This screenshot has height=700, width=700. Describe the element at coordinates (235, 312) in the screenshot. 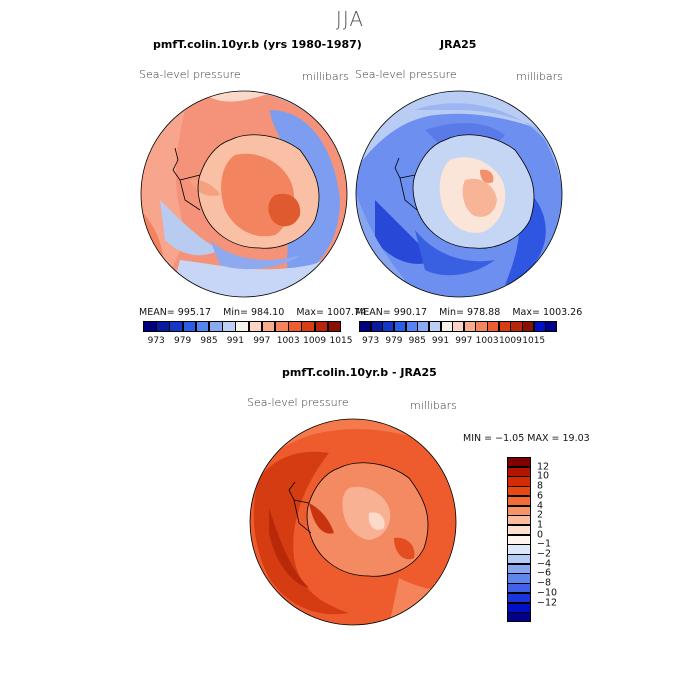

I see `panel1-min-label: Min=` at that location.